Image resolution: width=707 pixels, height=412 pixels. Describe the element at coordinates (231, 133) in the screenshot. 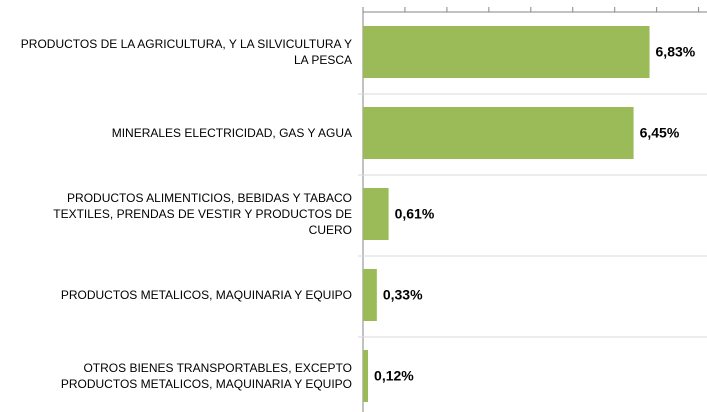

I see `category-label: MINERALES ELECTRICIDAD, GAS Y AGUA` at that location.